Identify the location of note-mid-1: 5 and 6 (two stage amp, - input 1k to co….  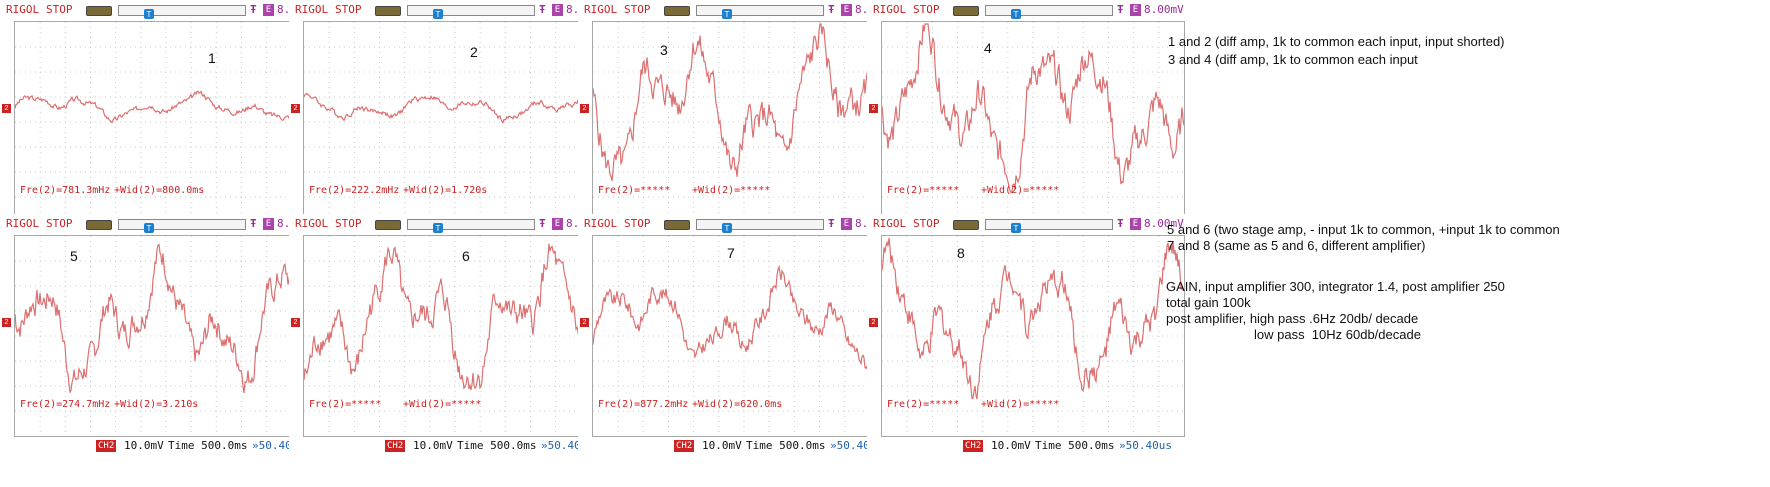
(1363, 229).